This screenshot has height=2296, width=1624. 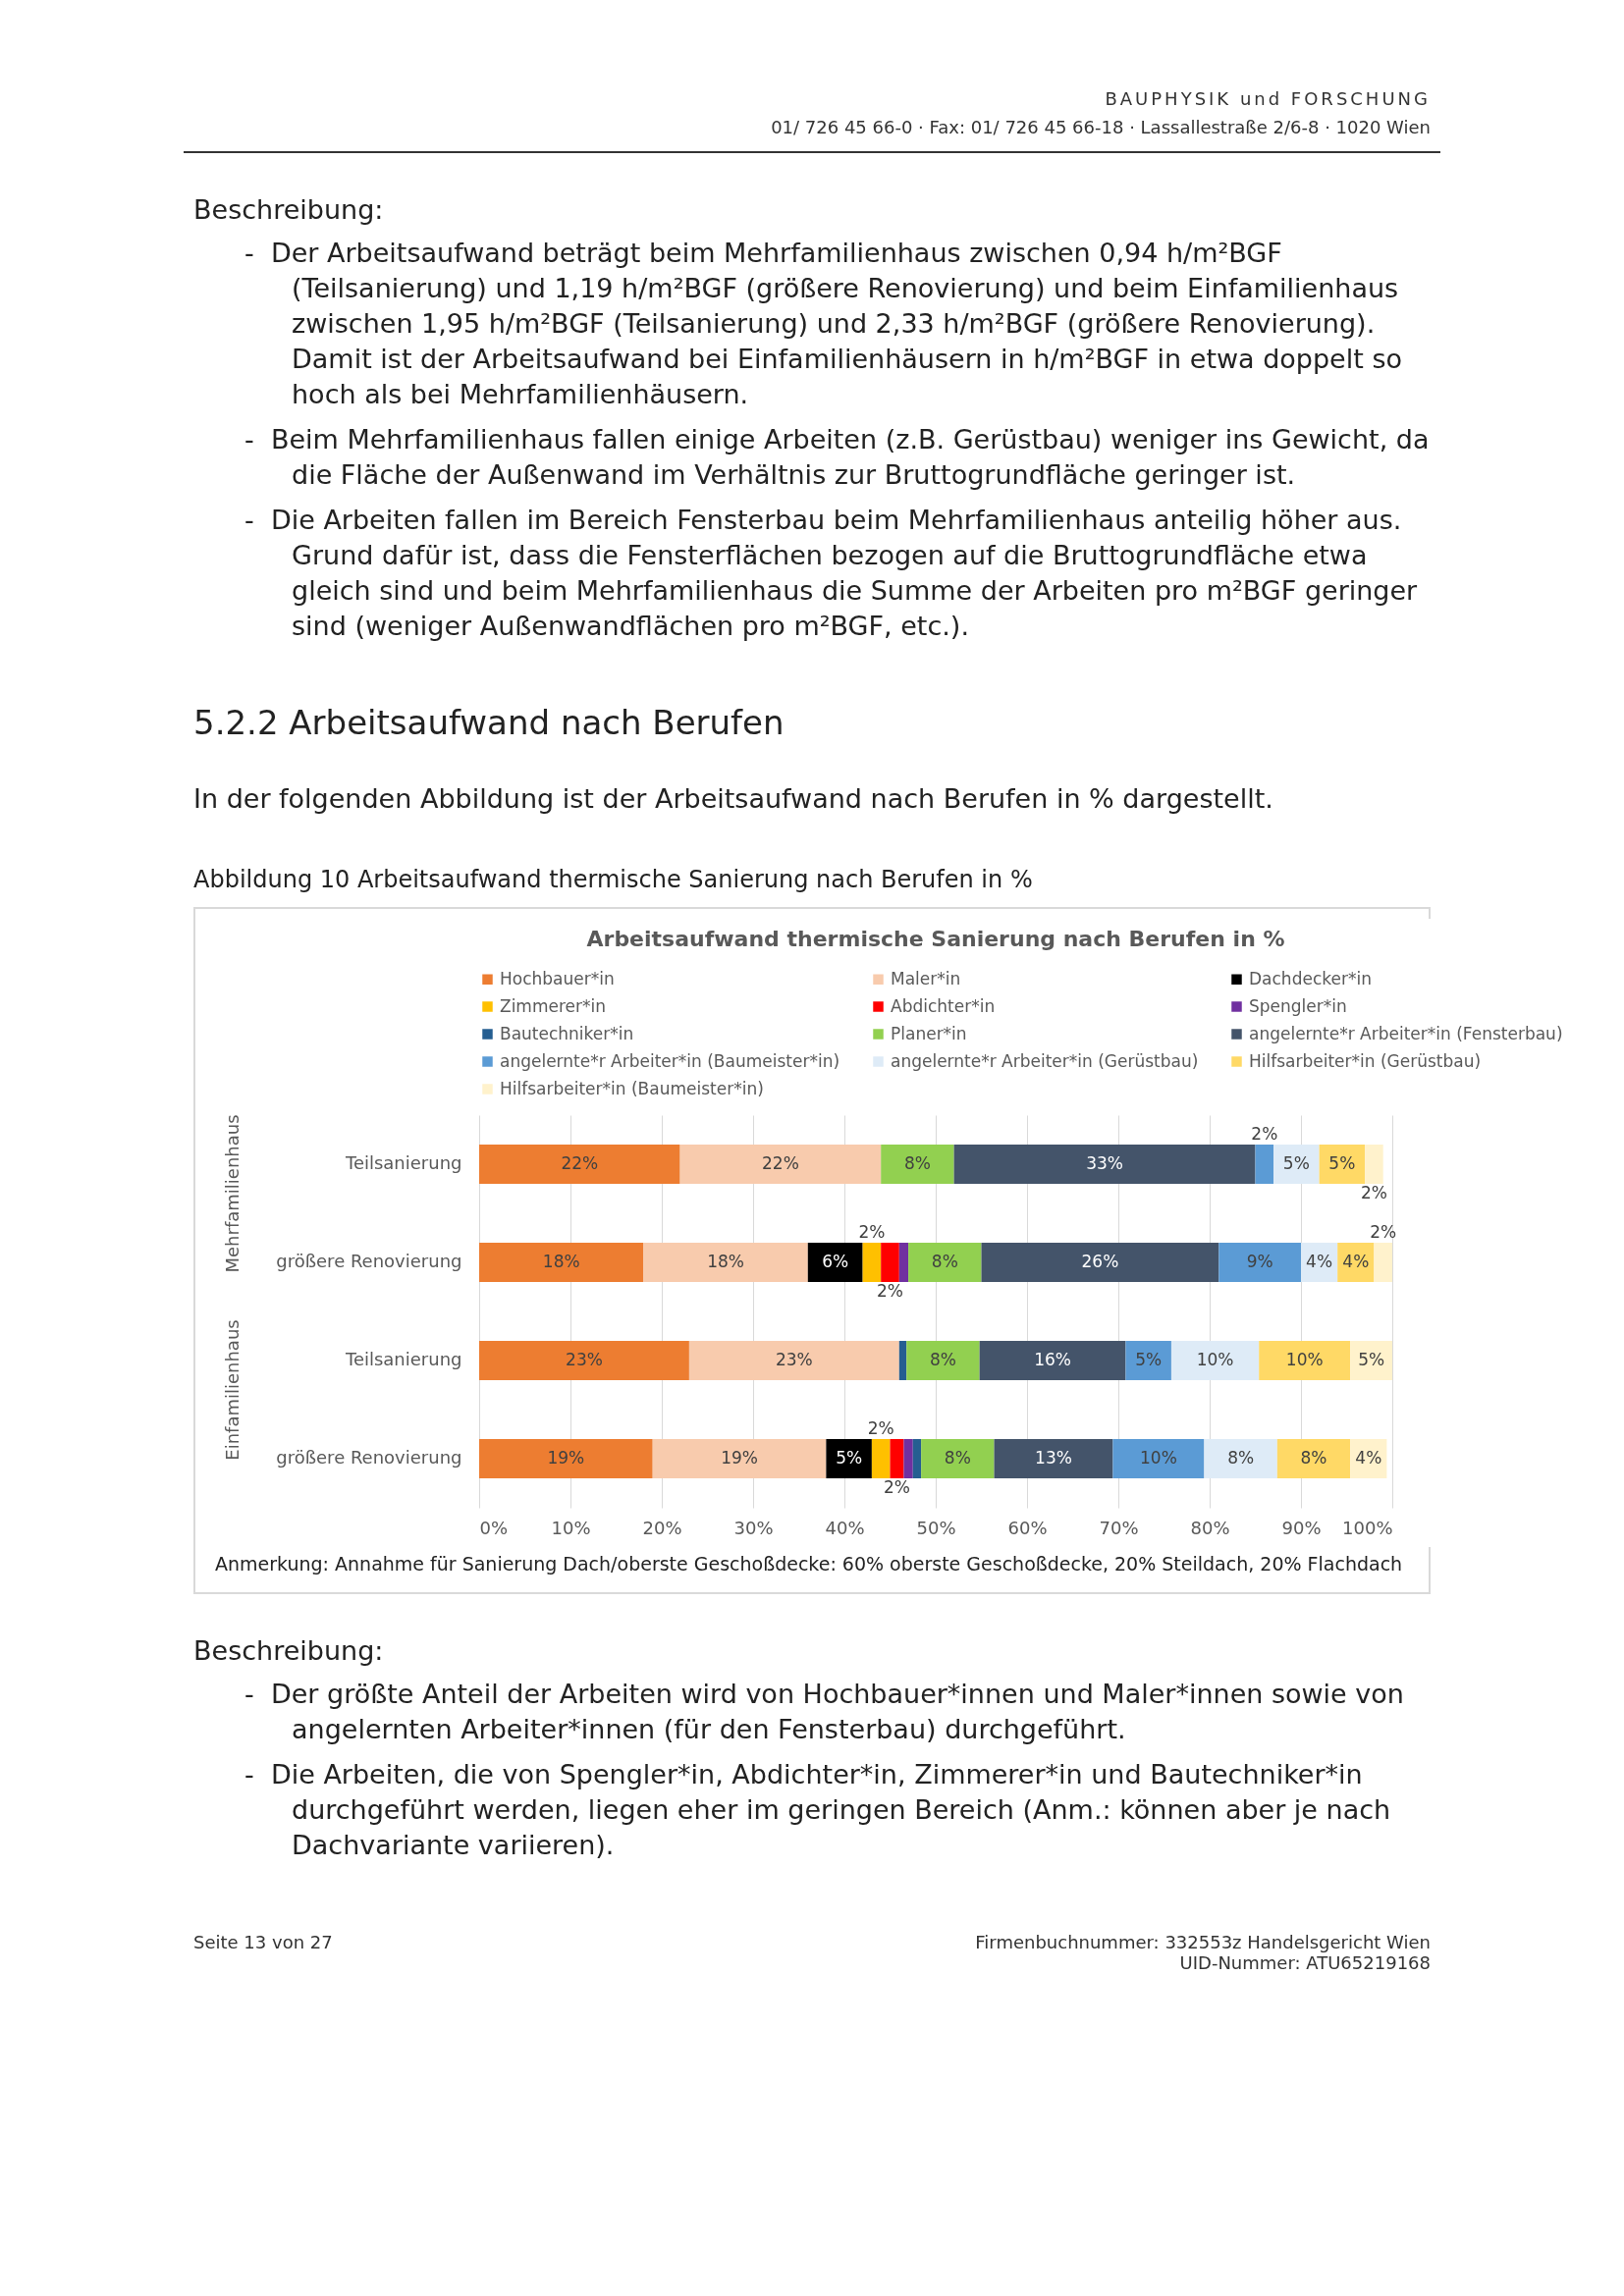 What do you see at coordinates (1027, 1527) in the screenshot?
I see `x-tick-label: 60%` at bounding box center [1027, 1527].